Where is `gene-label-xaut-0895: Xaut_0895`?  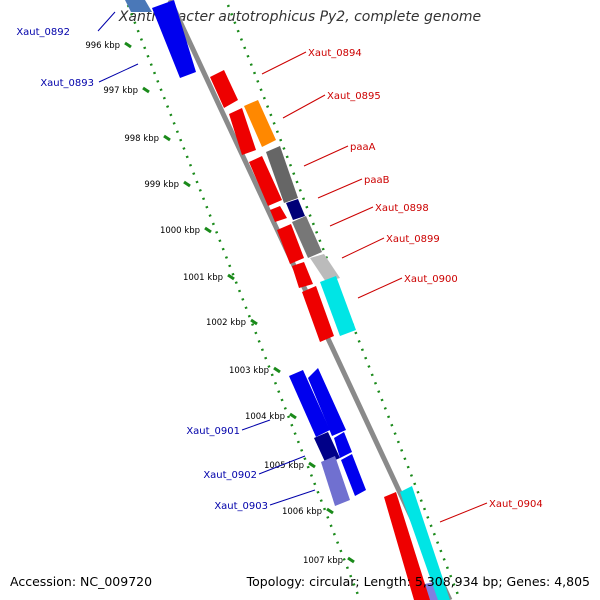
gene-label-xaut-0895: Xaut_0895 is located at coordinates (354, 96).